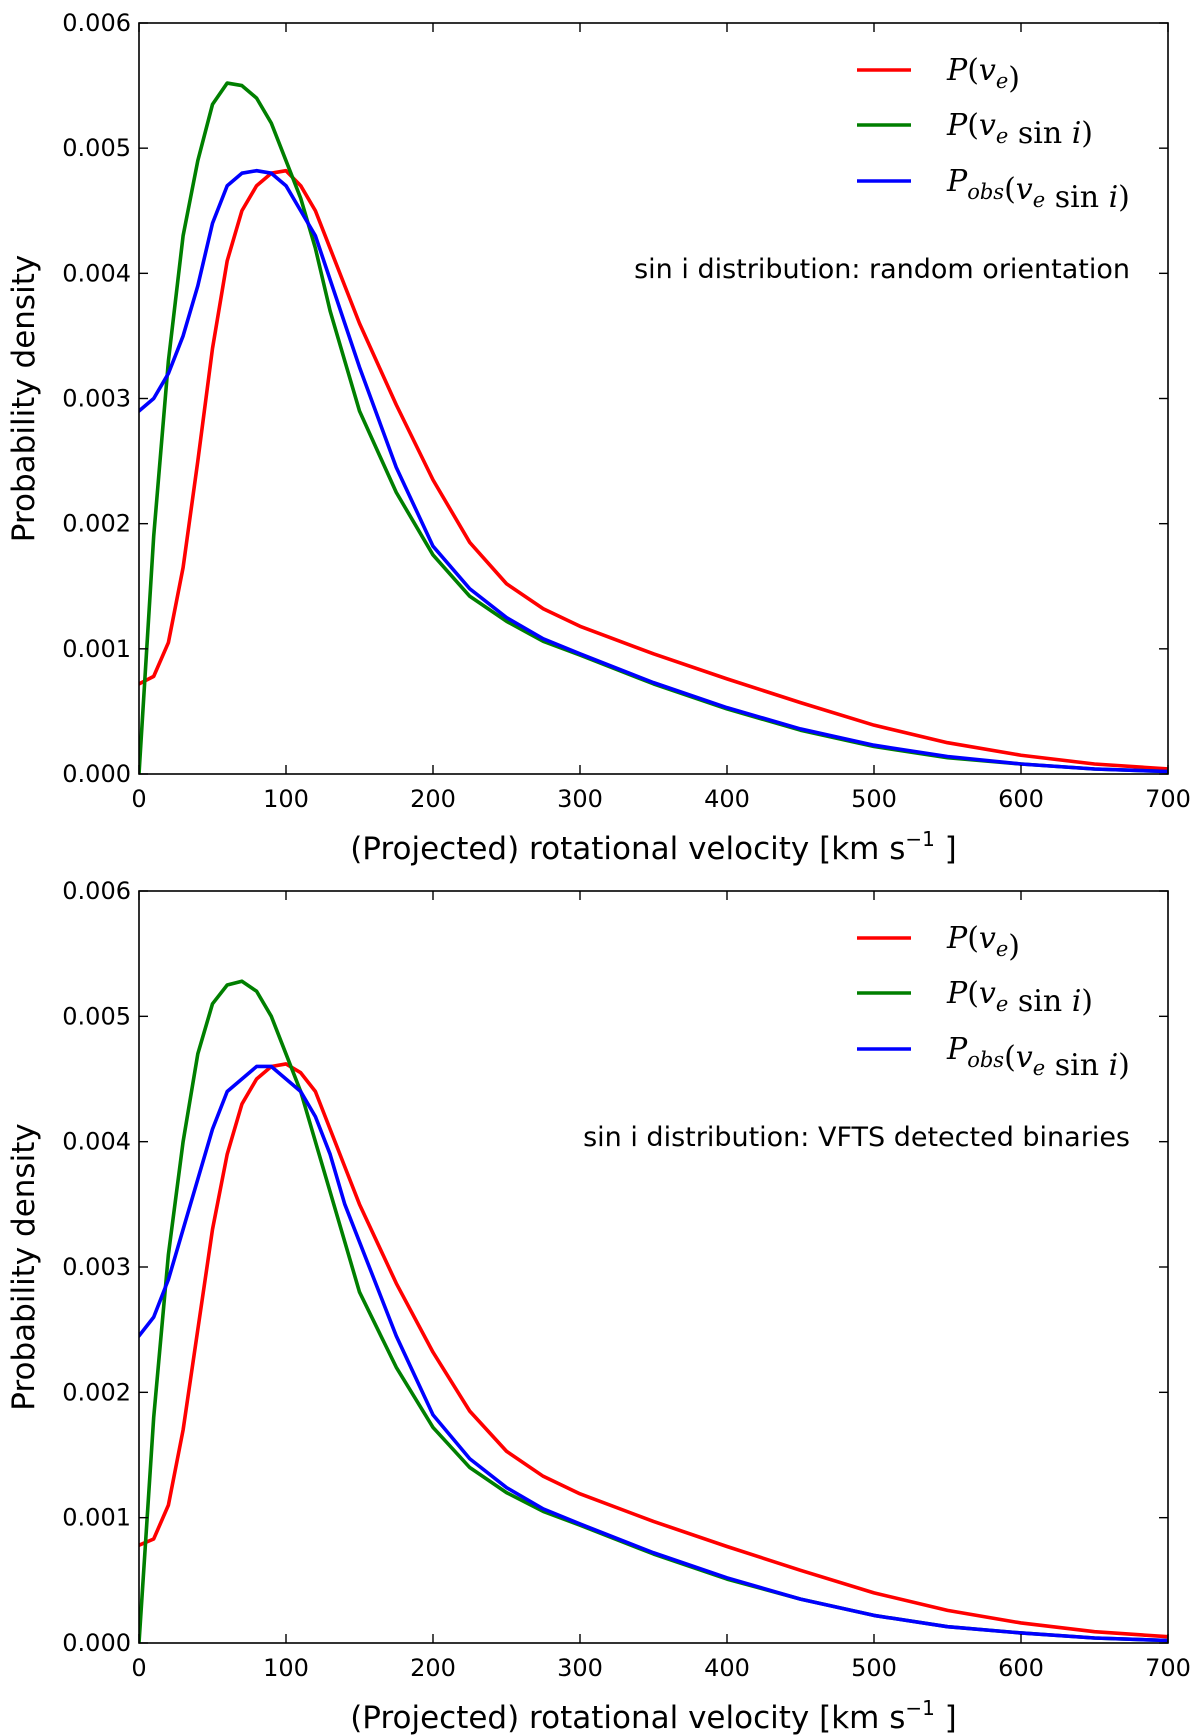 This screenshot has height=1735, width=1200. Describe the element at coordinates (882, 269) in the screenshot. I see `panel-annotation: sin i distribution: random orientation` at that location.